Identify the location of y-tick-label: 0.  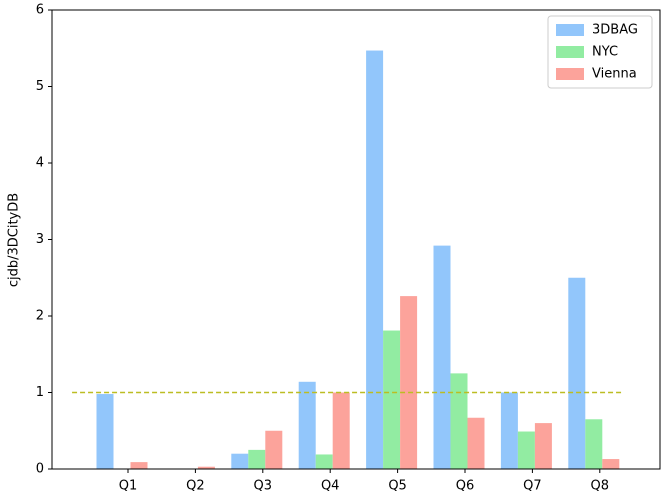
(40, 469).